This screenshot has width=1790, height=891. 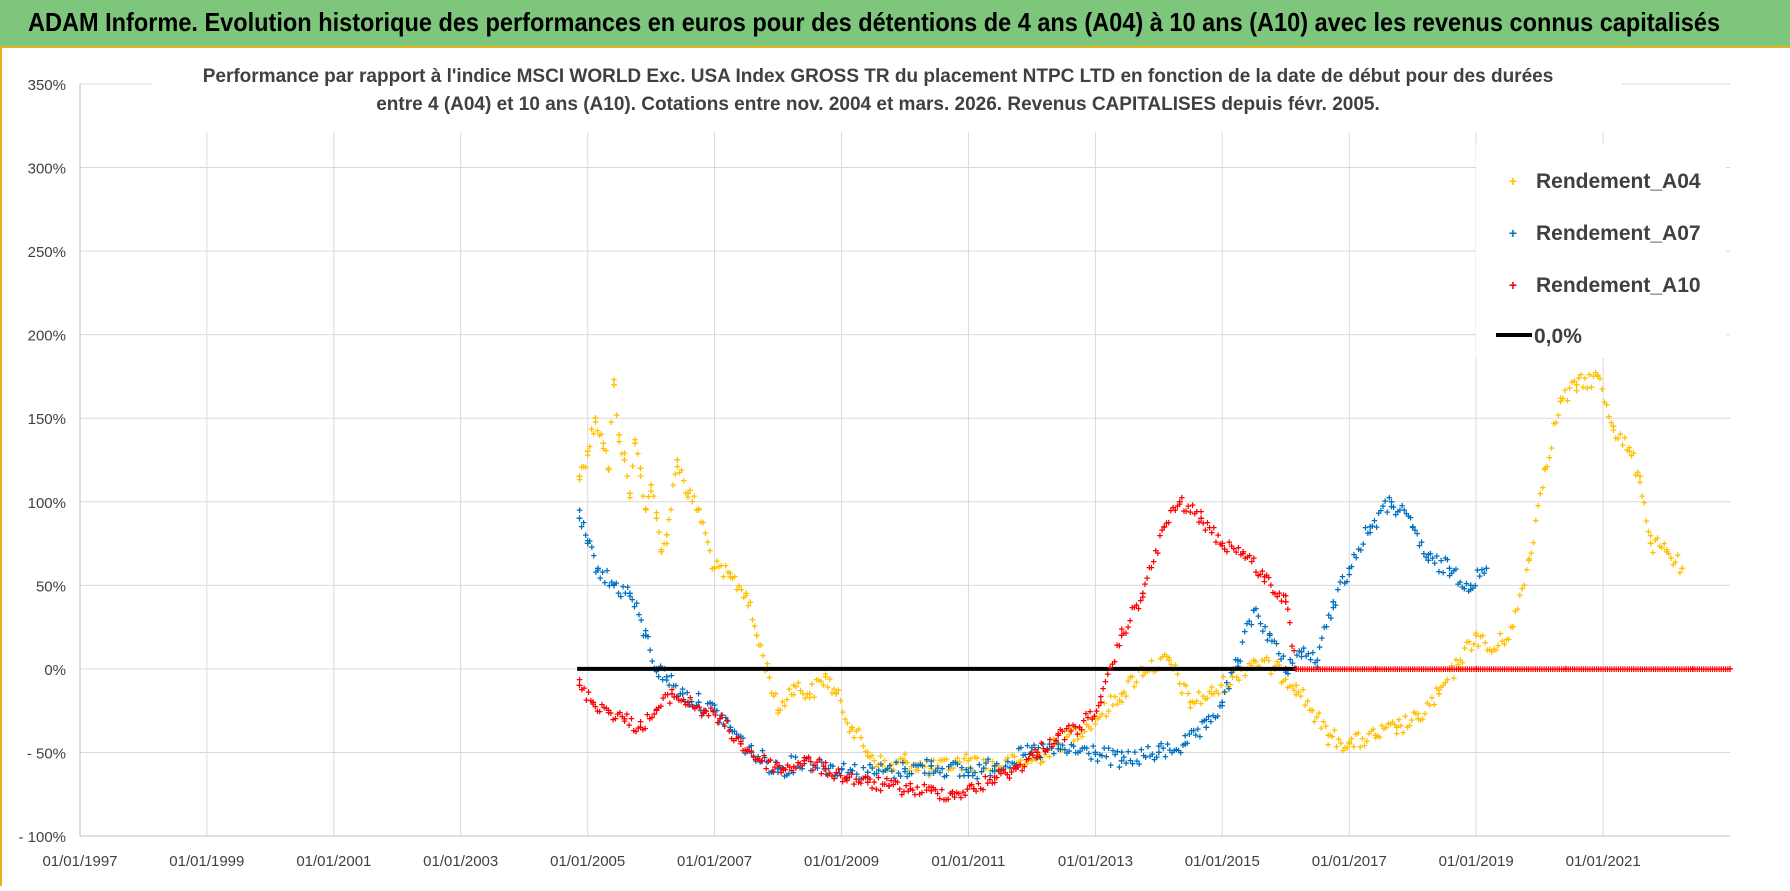 What do you see at coordinates (47, 336) in the screenshot?
I see `y-tick-label: 200%` at bounding box center [47, 336].